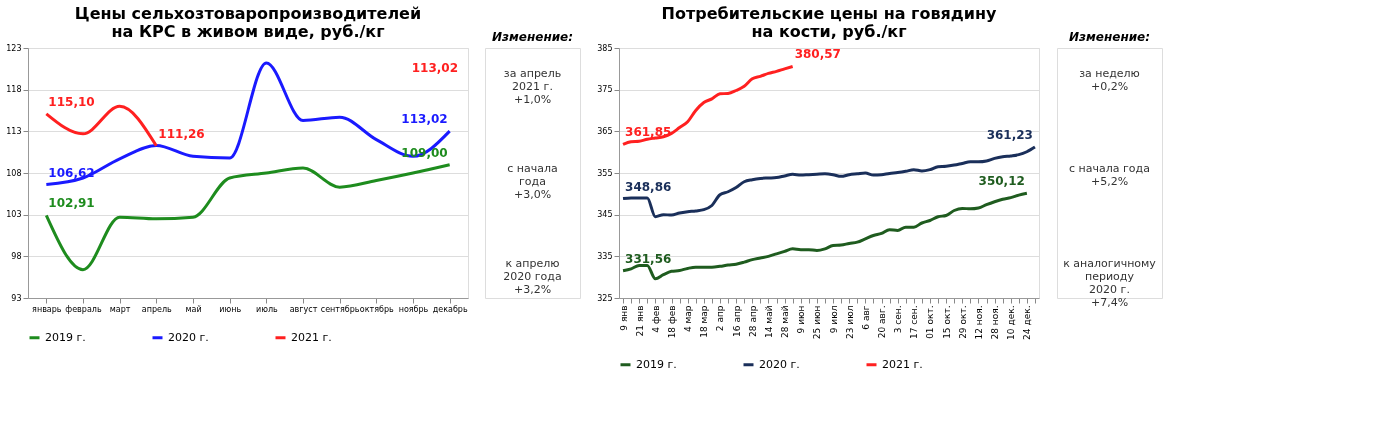  Describe the element at coordinates (16, 298) in the screenshot. I see `y-tick-label: 93` at that location.